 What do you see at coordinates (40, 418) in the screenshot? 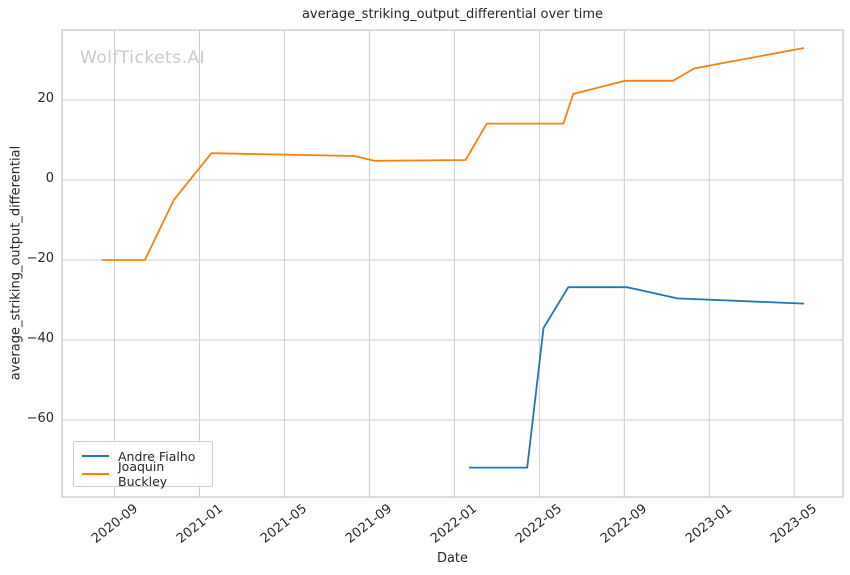
I see `y-tick-label: −60` at bounding box center [40, 418].